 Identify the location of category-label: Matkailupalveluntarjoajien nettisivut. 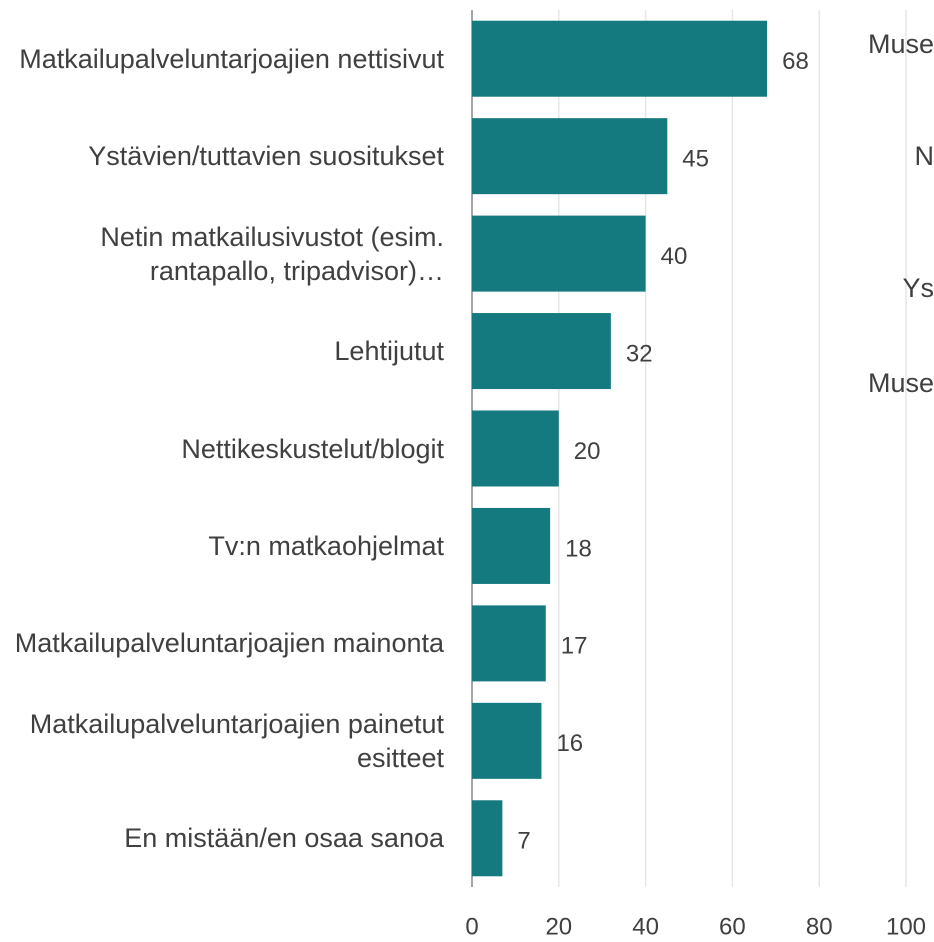
(231, 58).